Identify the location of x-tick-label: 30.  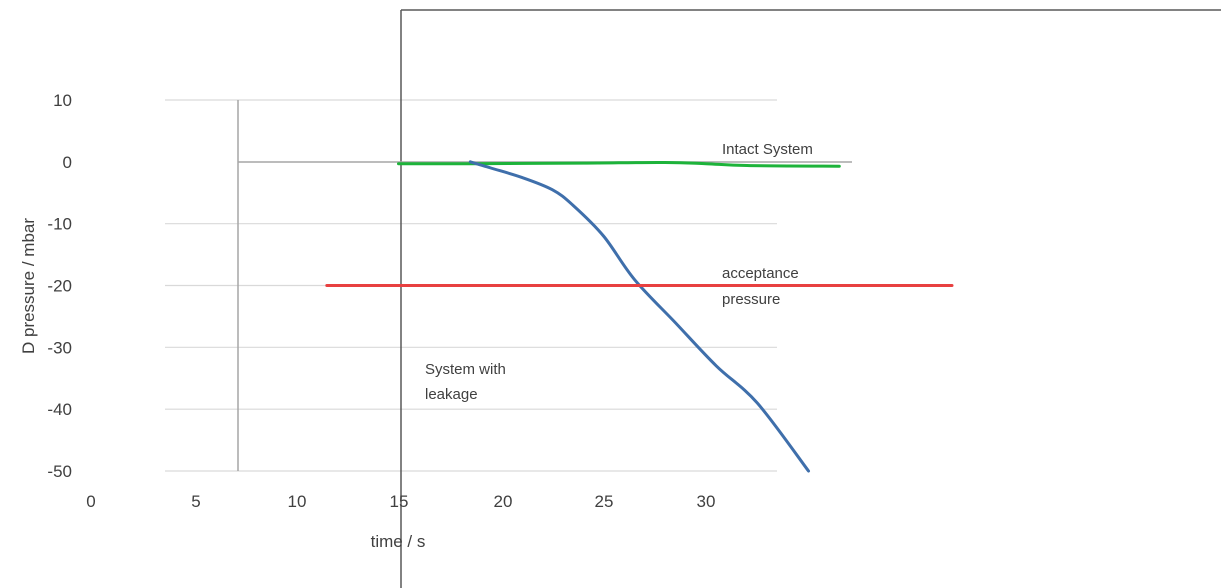
(706, 501).